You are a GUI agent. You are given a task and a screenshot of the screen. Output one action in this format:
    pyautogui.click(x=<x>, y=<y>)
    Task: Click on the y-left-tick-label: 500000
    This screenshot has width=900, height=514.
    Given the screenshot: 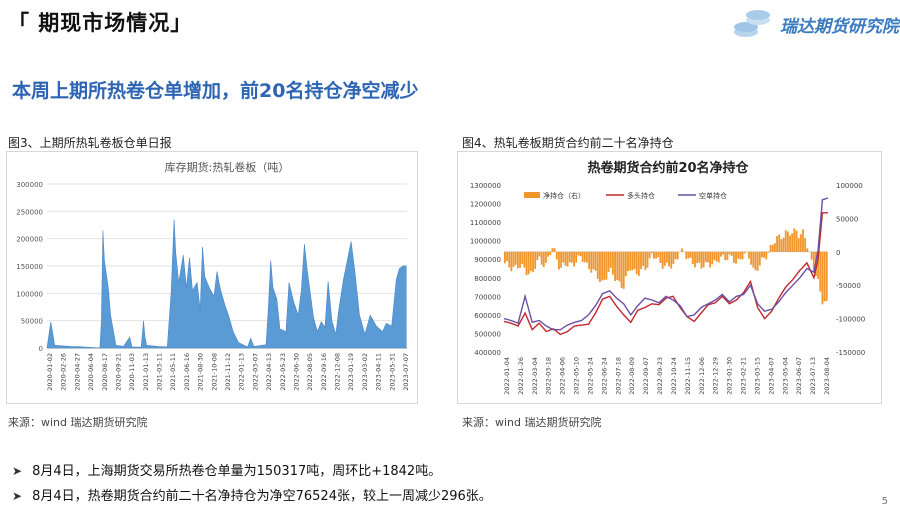 What is the action you would take?
    pyautogui.click(x=487, y=334)
    